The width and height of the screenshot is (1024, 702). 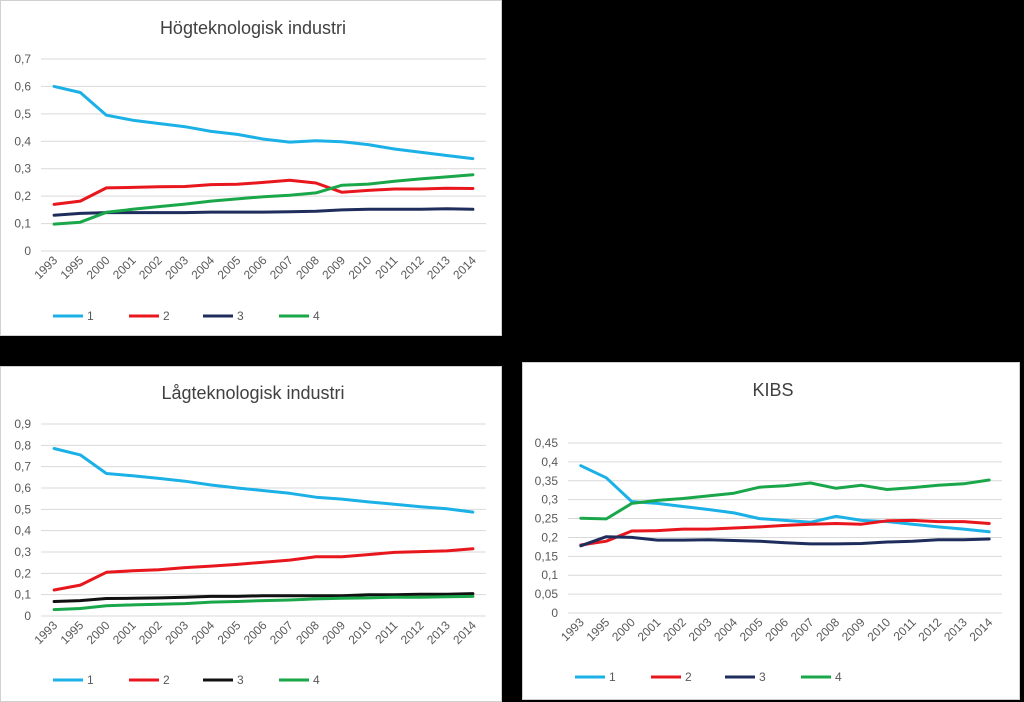 What do you see at coordinates (22, 445) in the screenshot?
I see `y-tick-label: 0,8` at bounding box center [22, 445].